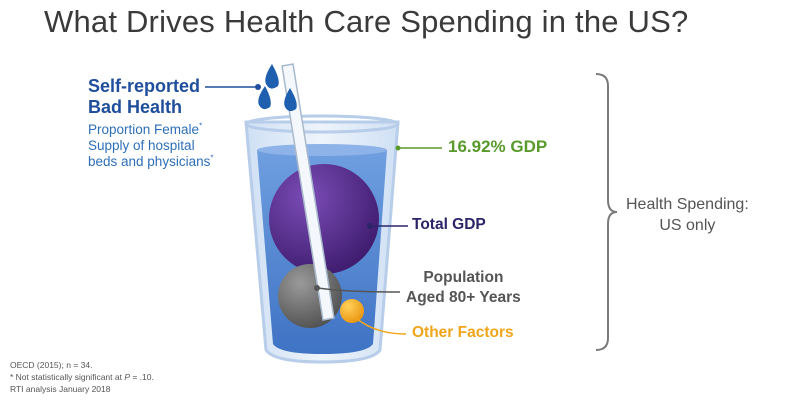  I want to click on bad-health-label: Self-reported Bad Health, so click(144, 97).